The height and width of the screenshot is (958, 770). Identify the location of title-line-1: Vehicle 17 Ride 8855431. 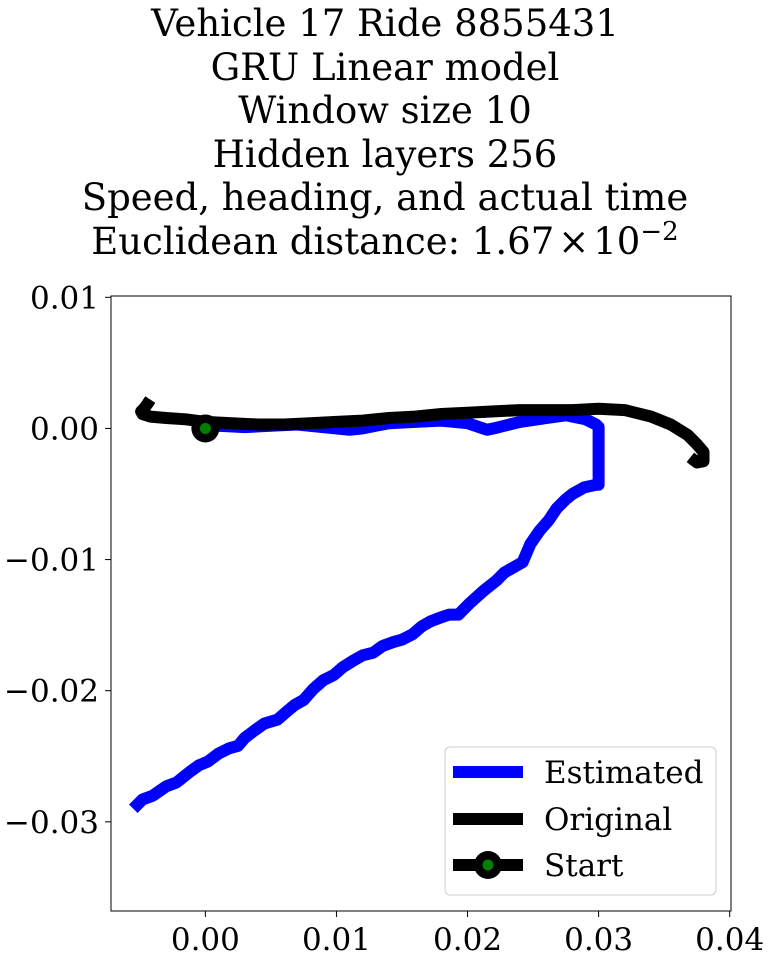
(385, 23).